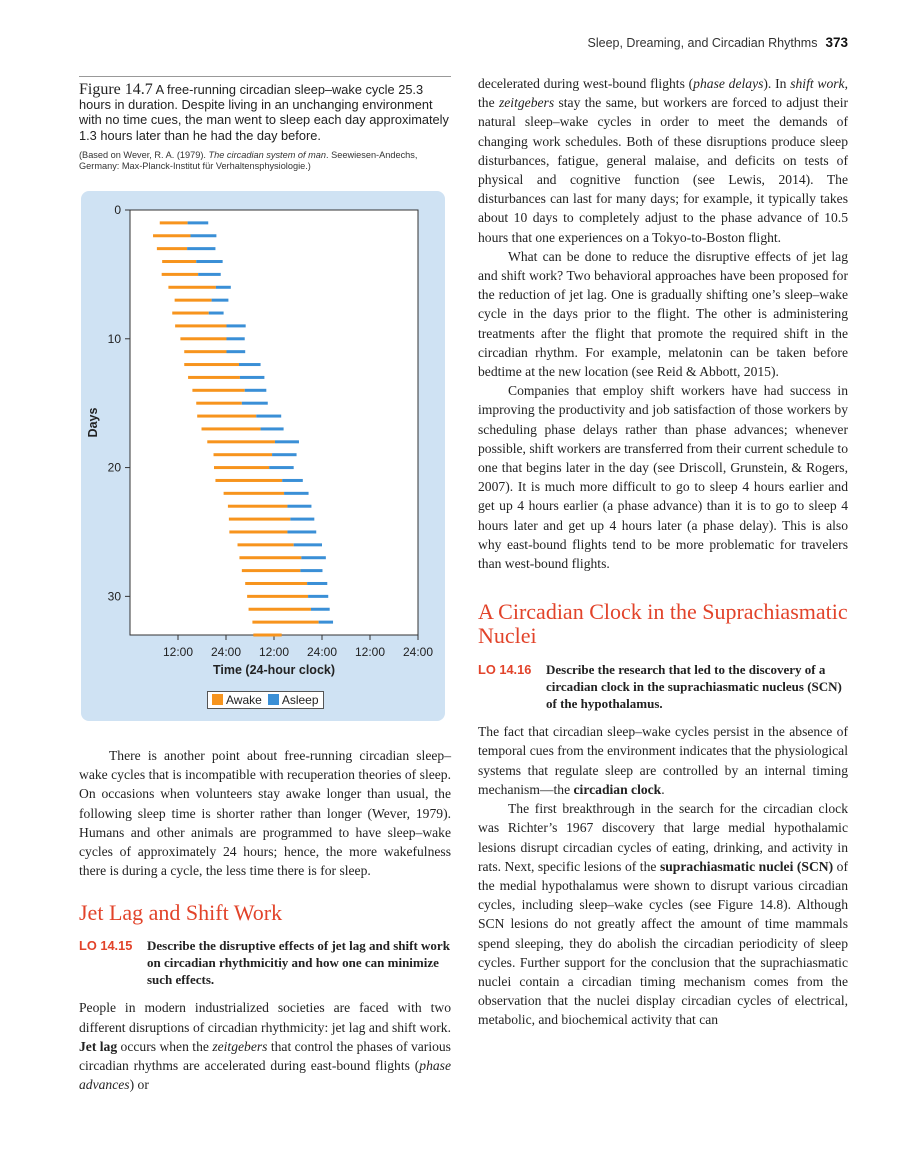  Describe the element at coordinates (144, 154) in the screenshot. I see `figure-source-prefix: (Based on Wever, R. A. (1979).` at that location.